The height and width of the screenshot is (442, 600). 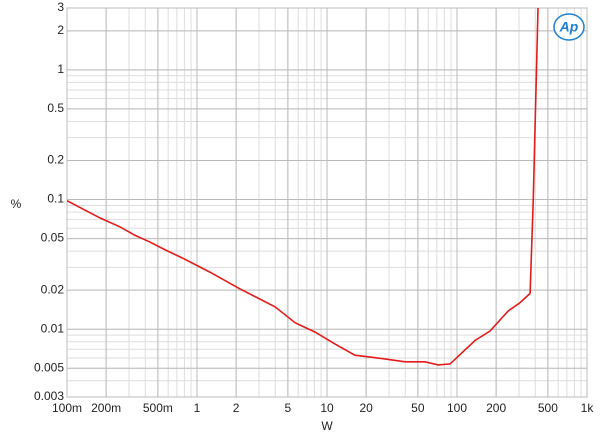 I want to click on y-tick-label: 0.005, so click(x=49, y=367).